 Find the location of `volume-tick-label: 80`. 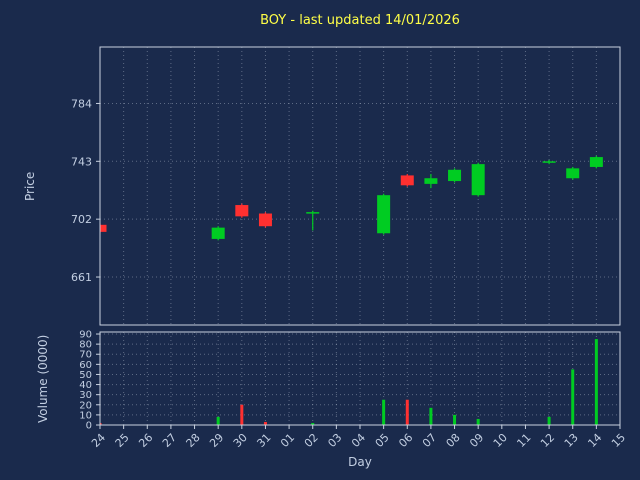

volume-tick-label: 80 is located at coordinates (85, 345).